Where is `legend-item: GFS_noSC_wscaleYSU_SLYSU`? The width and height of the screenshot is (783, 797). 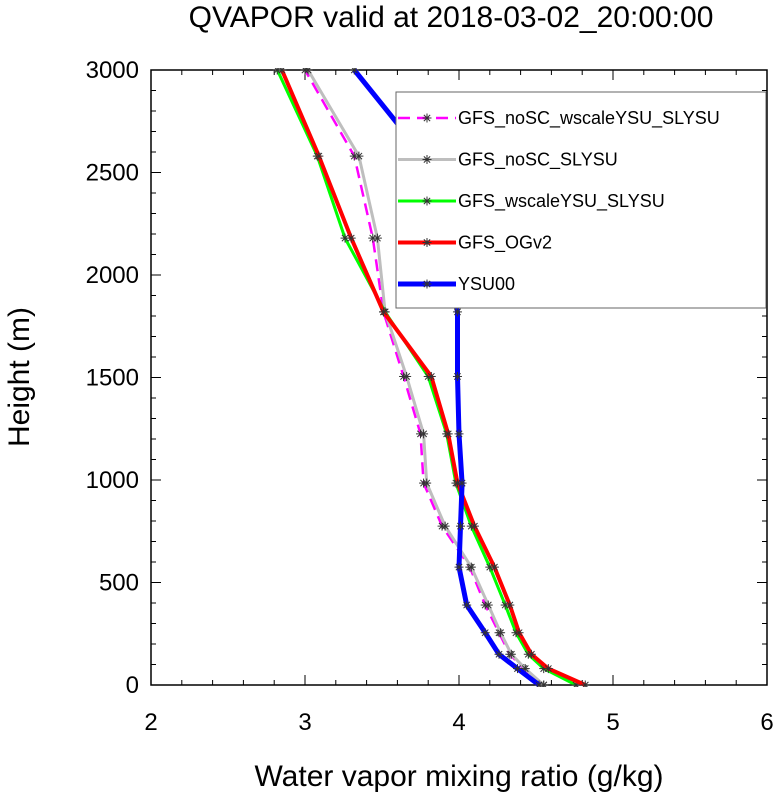
legend-item: GFS_noSC_wscaleYSU_SLYSU is located at coordinates (559, 118).